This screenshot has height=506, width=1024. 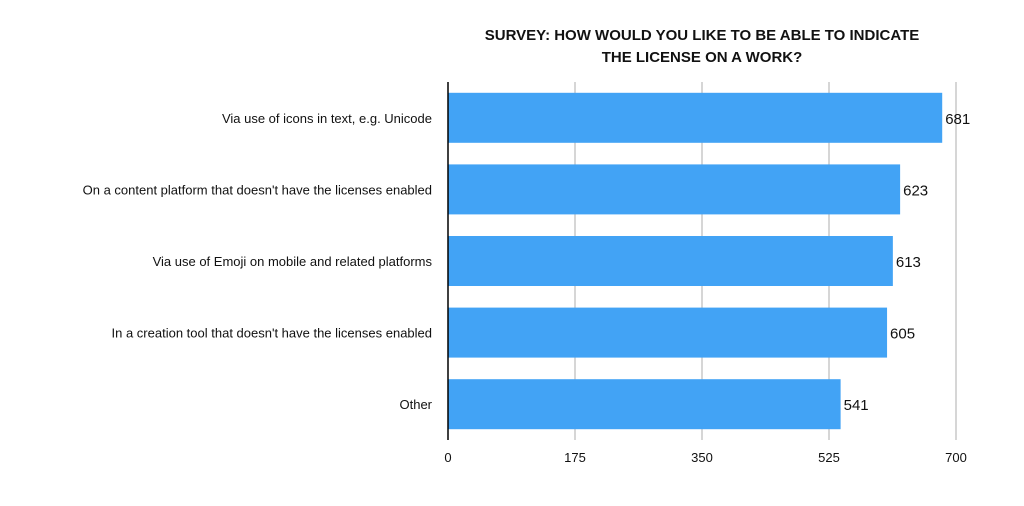 I want to click on value-label-4: 605, so click(x=902, y=334).